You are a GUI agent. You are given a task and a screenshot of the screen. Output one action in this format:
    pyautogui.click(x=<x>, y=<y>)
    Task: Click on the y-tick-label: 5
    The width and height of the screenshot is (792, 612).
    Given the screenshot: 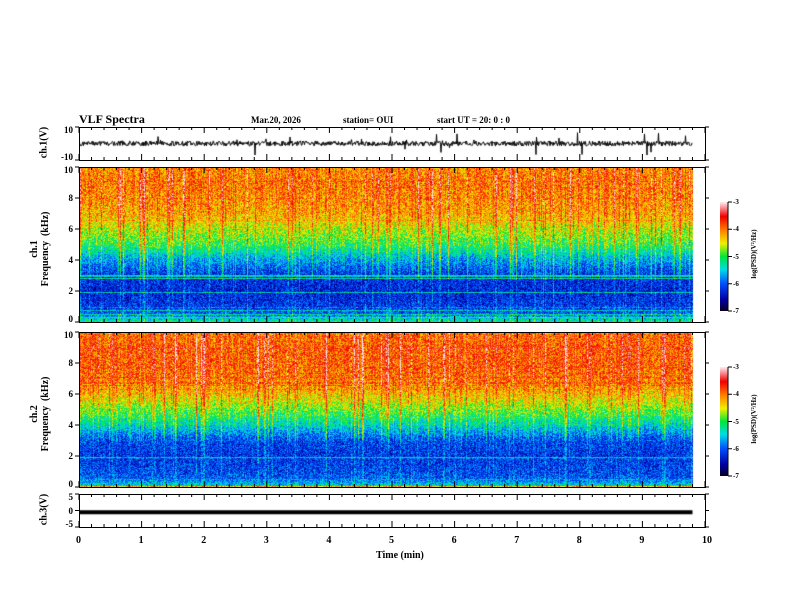 What is the action you would take?
    pyautogui.click(x=71, y=497)
    